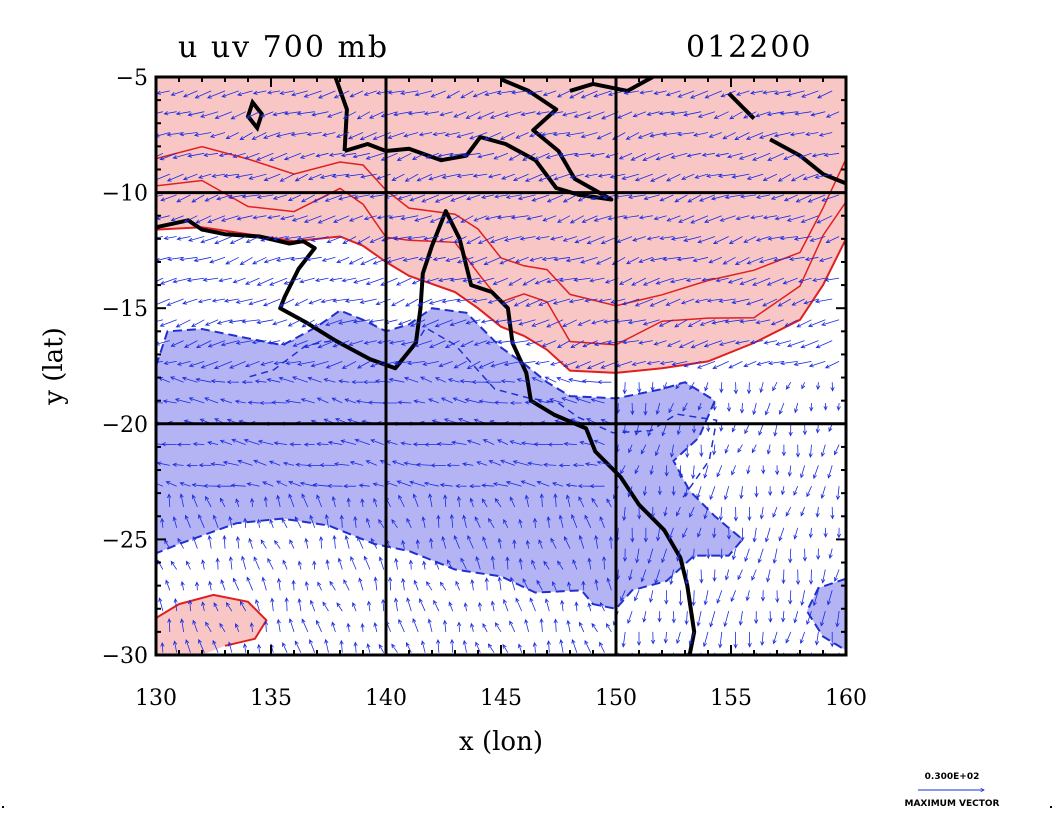 Image resolution: width=1056 pixels, height=814 pixels. I want to click on y-tick-label: −30, so click(125, 656).